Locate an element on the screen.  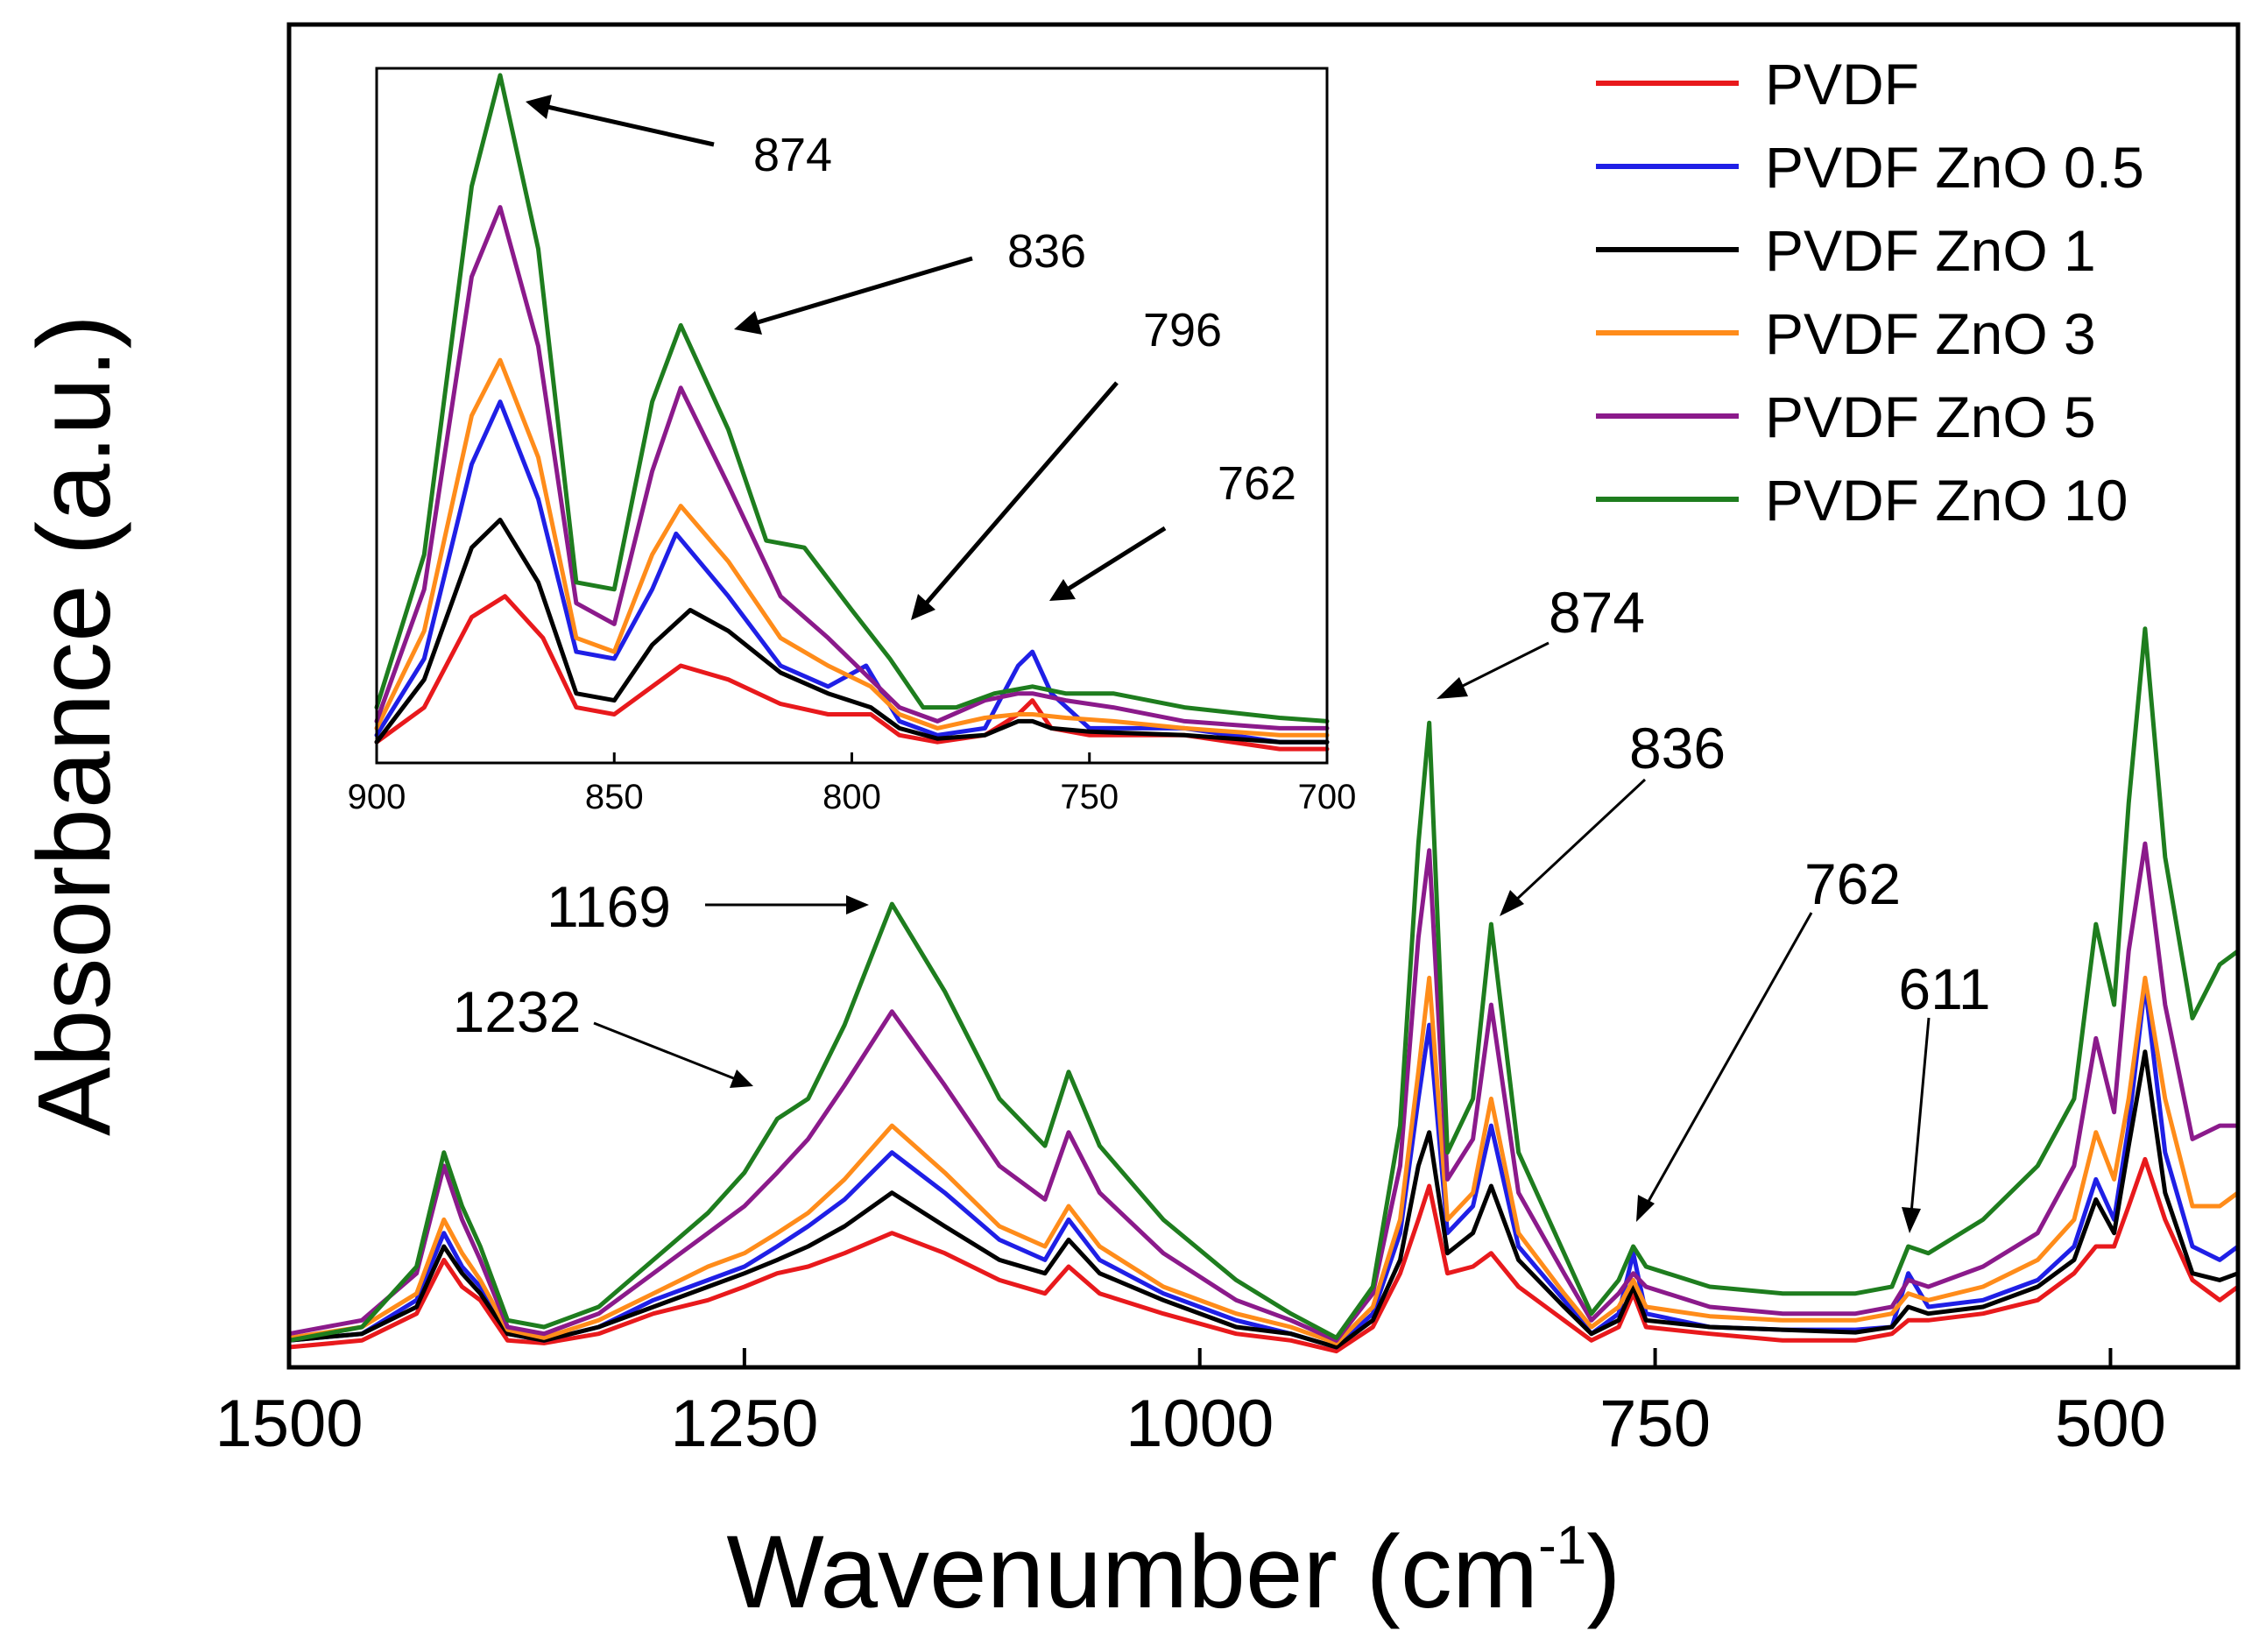
annotation-836: 836 is located at coordinates (1677, 748).